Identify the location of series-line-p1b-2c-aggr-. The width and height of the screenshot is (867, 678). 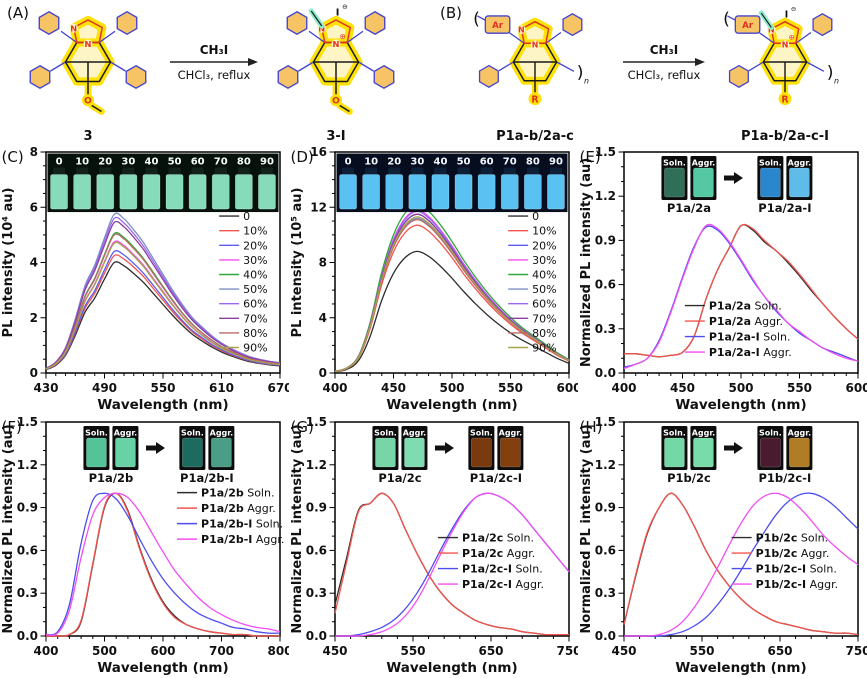
(741, 564).